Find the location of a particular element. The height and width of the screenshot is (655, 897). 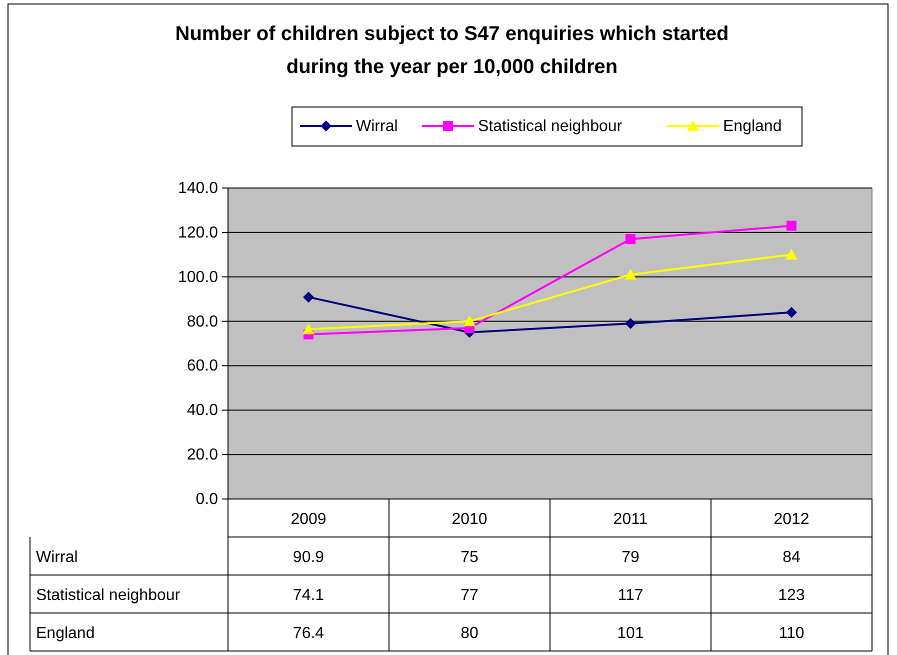

legend-label: Statistical neighbour is located at coordinates (550, 126).